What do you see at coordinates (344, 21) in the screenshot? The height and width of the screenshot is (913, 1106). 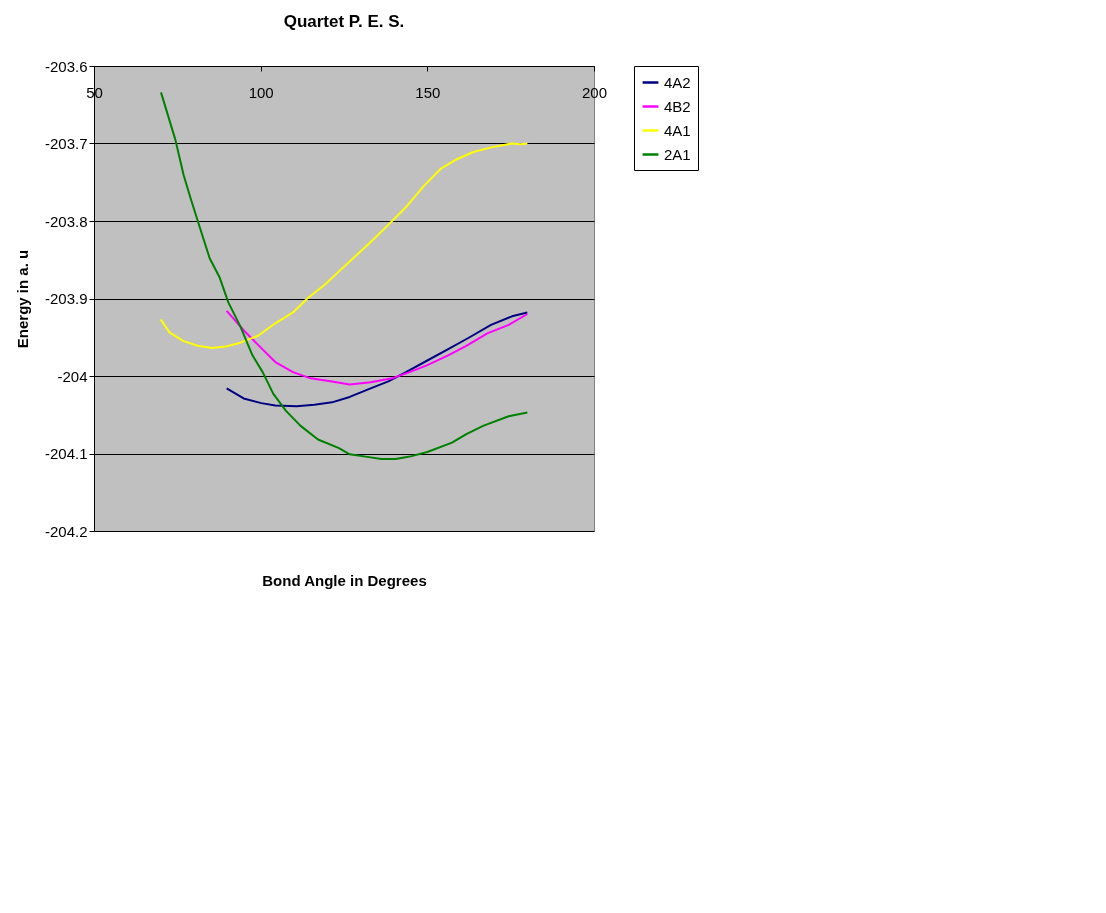 I see `chart-title: Quartet P. E. S.` at bounding box center [344, 21].